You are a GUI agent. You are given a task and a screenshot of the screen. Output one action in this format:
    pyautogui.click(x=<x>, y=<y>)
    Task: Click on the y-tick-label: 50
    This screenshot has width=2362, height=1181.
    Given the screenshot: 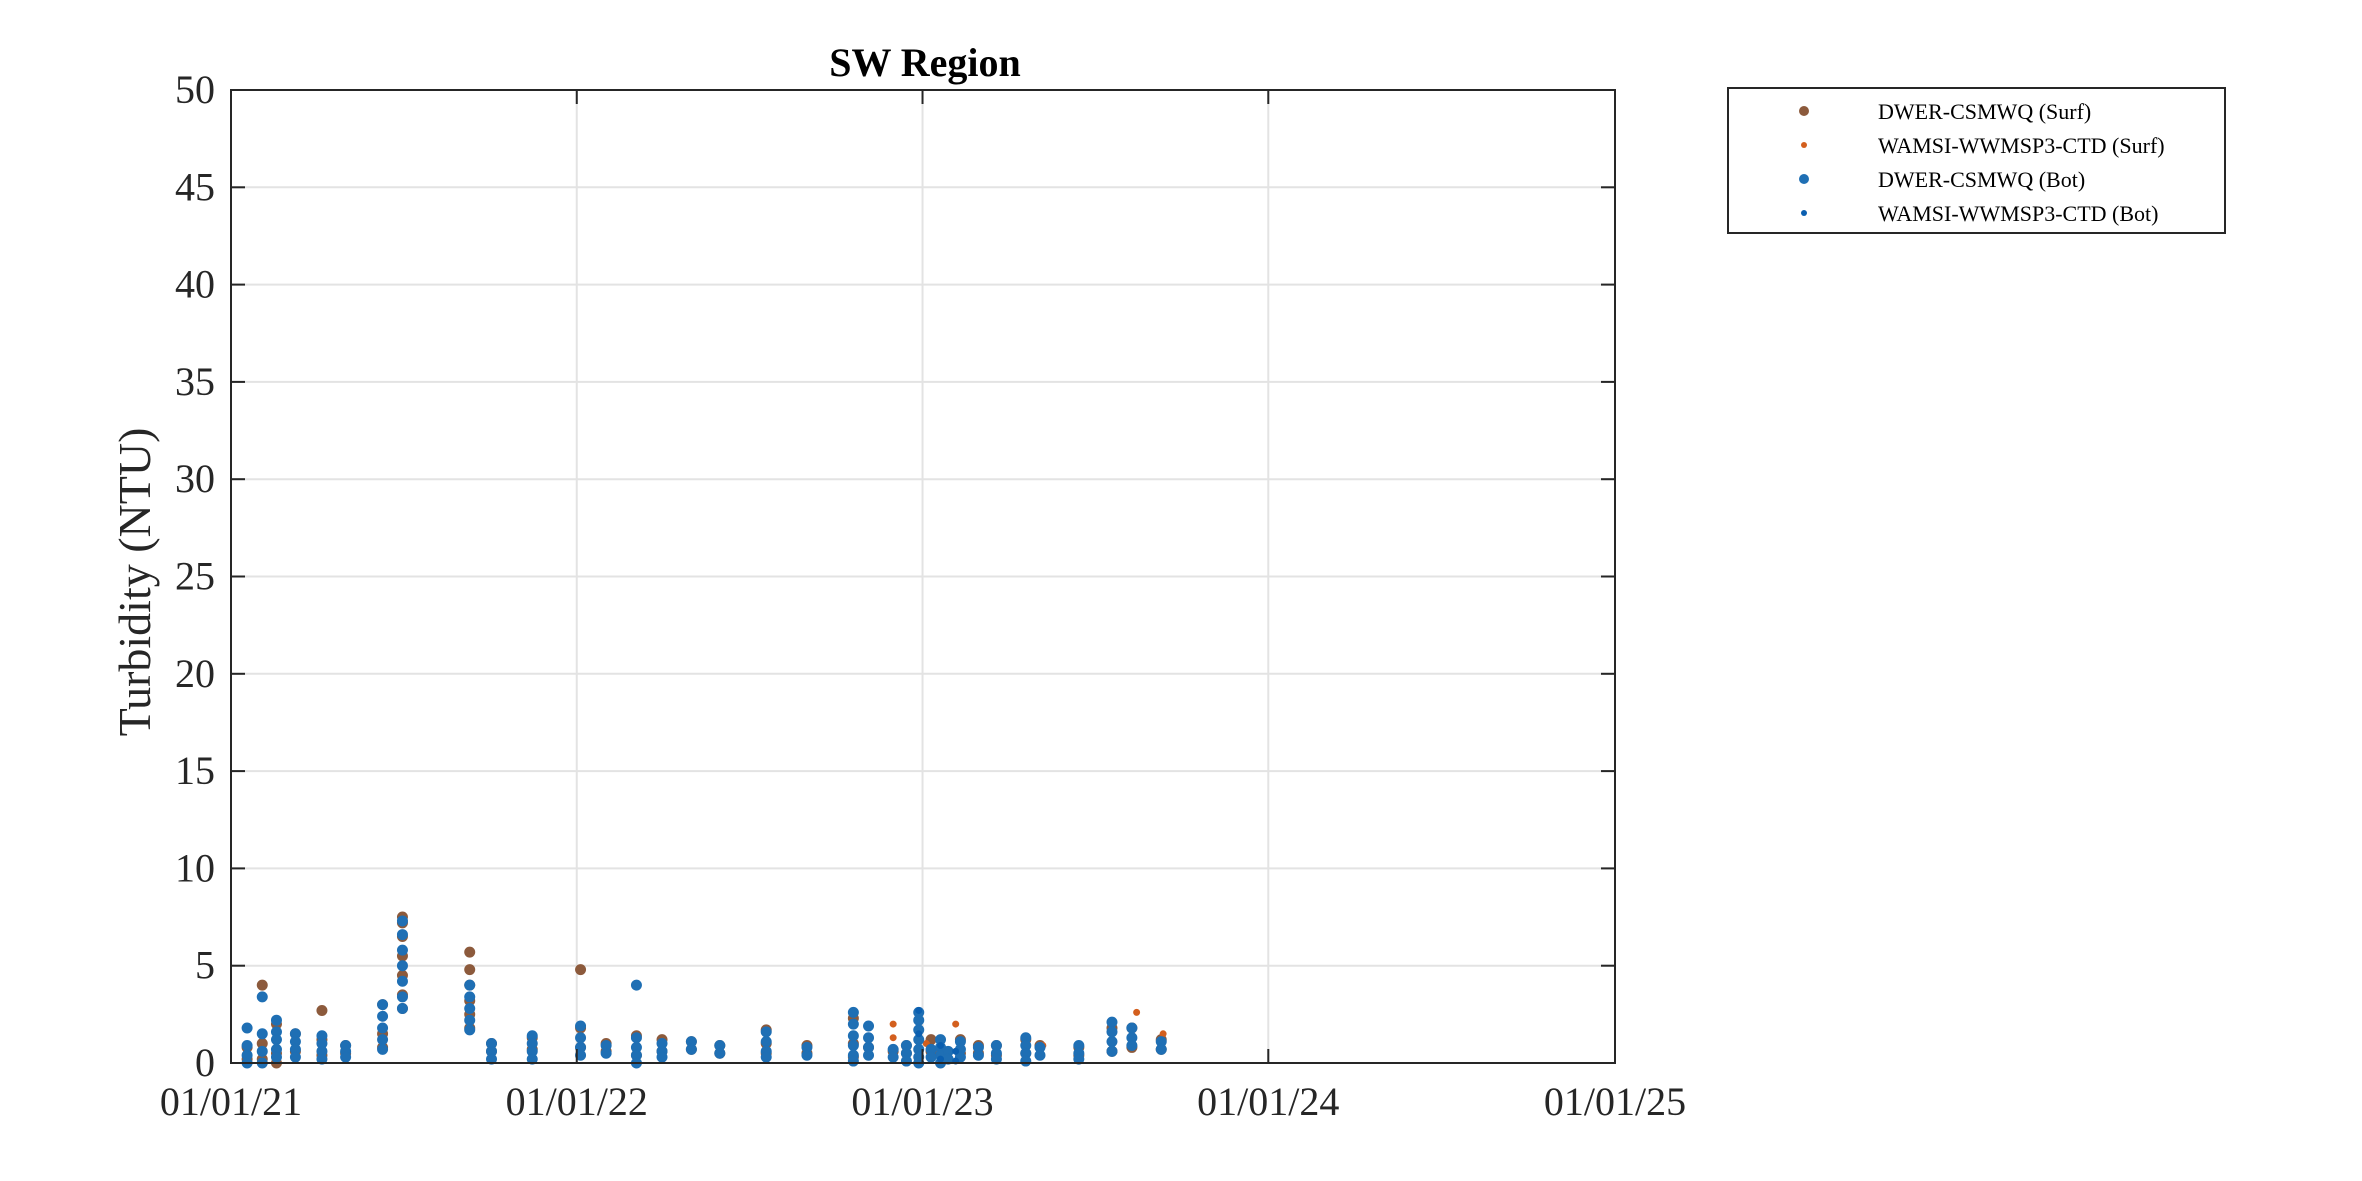 What is the action you would take?
    pyautogui.click(x=195, y=89)
    